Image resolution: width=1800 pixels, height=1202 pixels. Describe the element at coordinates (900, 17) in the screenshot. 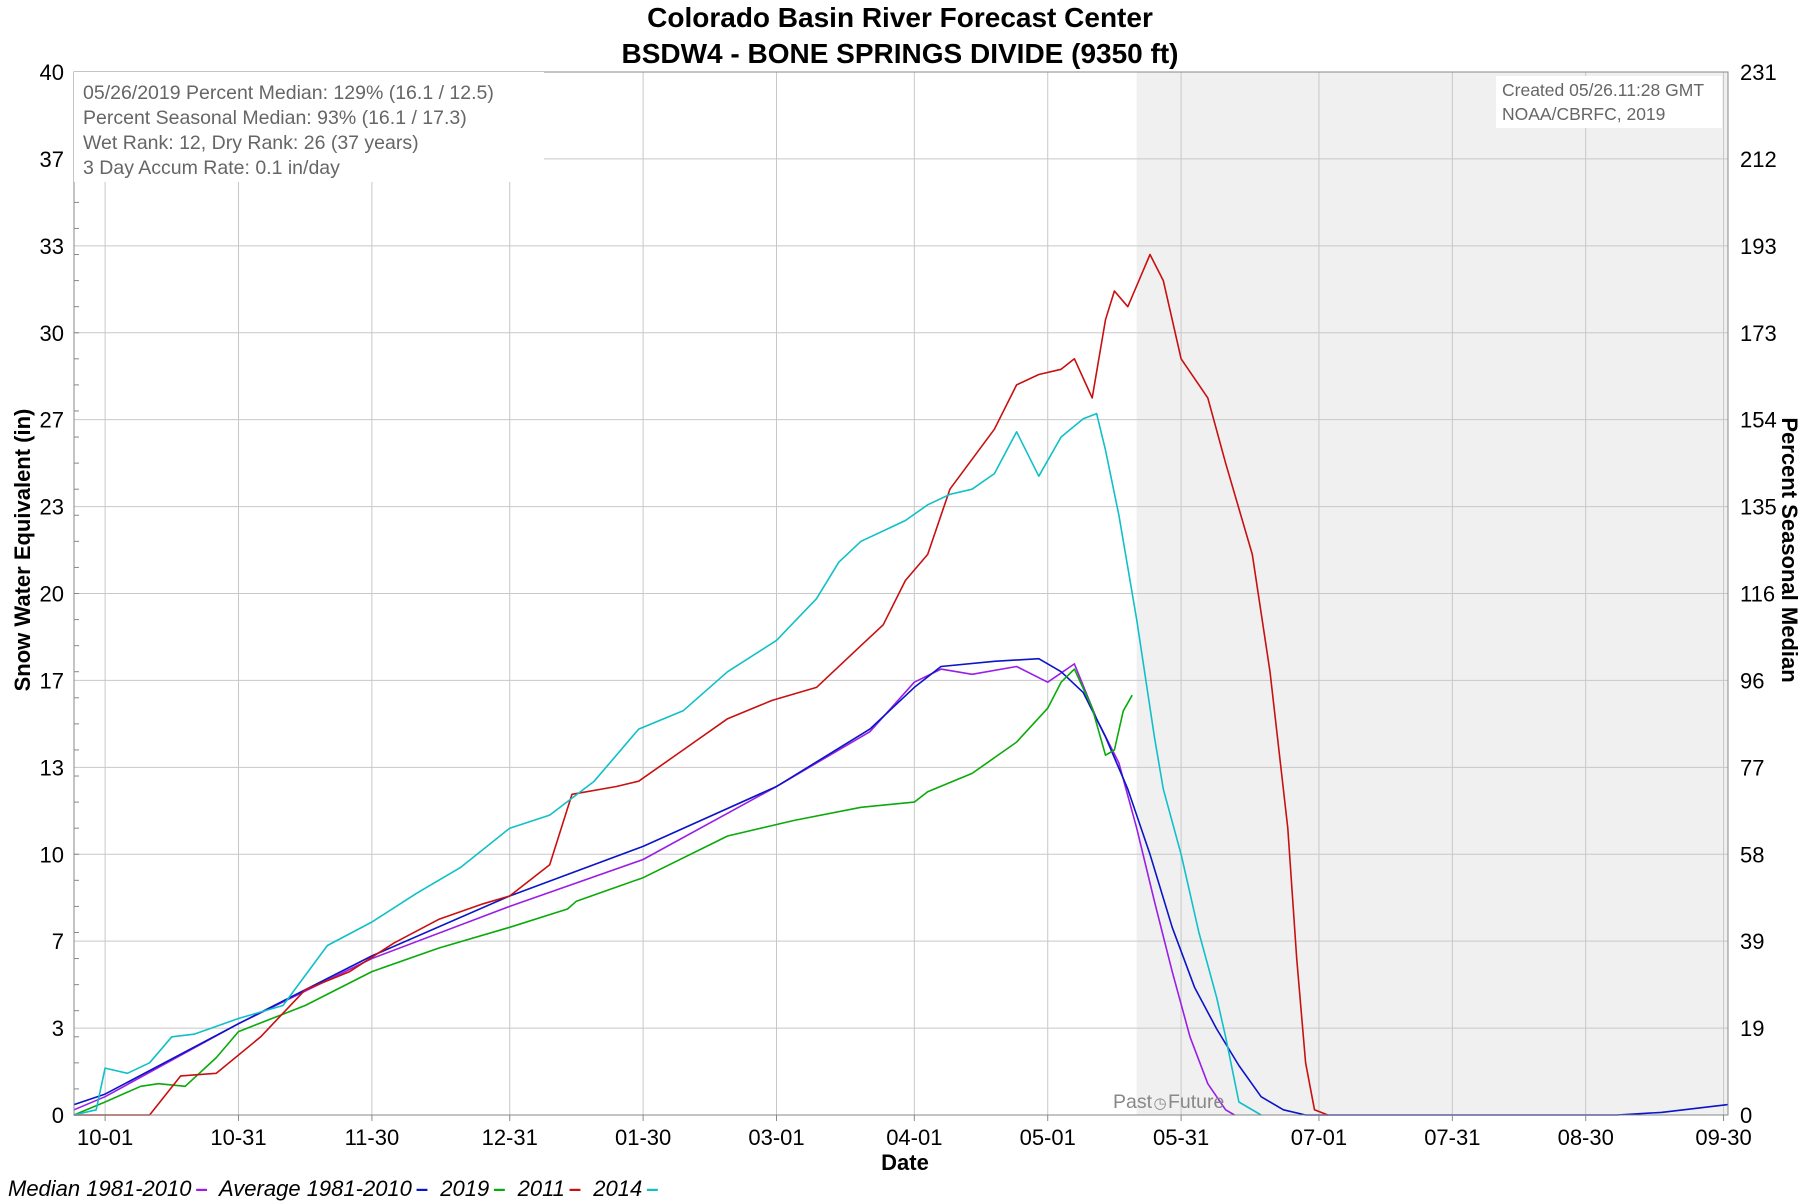

I see `chart-title: Colorado Basin River Forecast Center` at that location.